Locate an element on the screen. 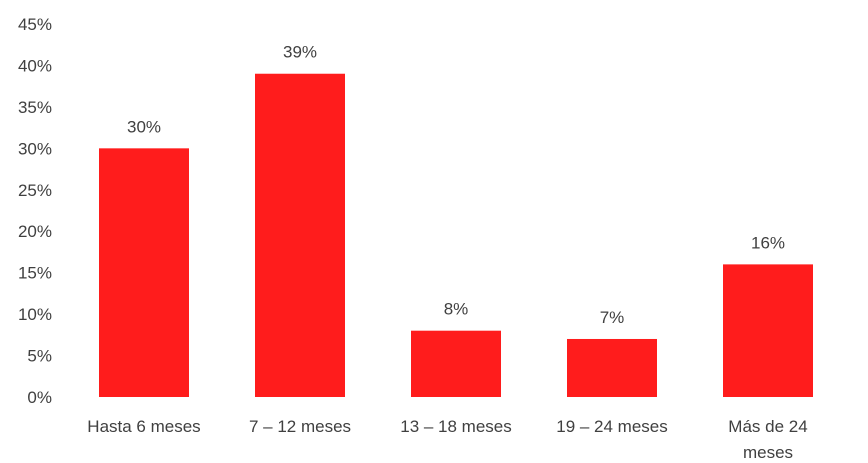 The height and width of the screenshot is (463, 868). y-tick-label: 25% is located at coordinates (35, 190).